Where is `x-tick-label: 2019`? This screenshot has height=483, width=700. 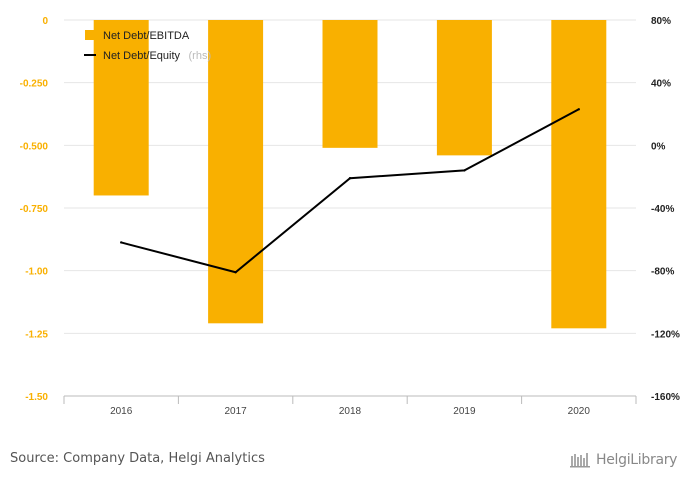
x-tick-label: 2019 is located at coordinates (464, 411).